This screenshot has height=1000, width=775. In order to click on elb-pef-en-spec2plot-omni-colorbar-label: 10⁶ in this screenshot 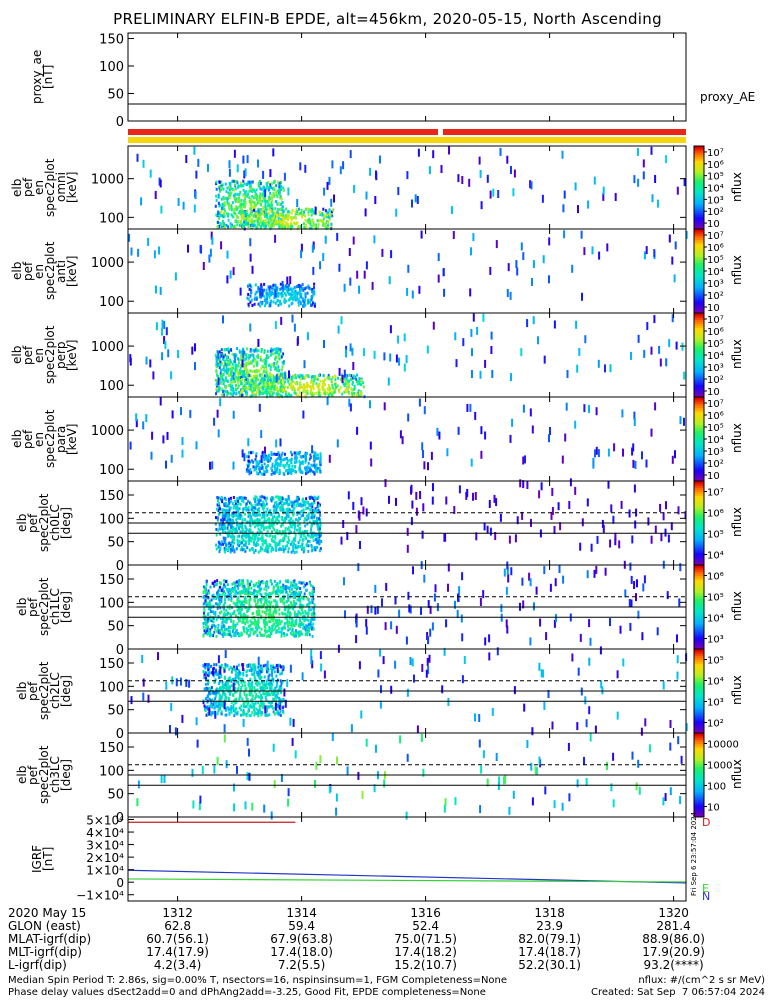, I will do `click(715, 165)`.